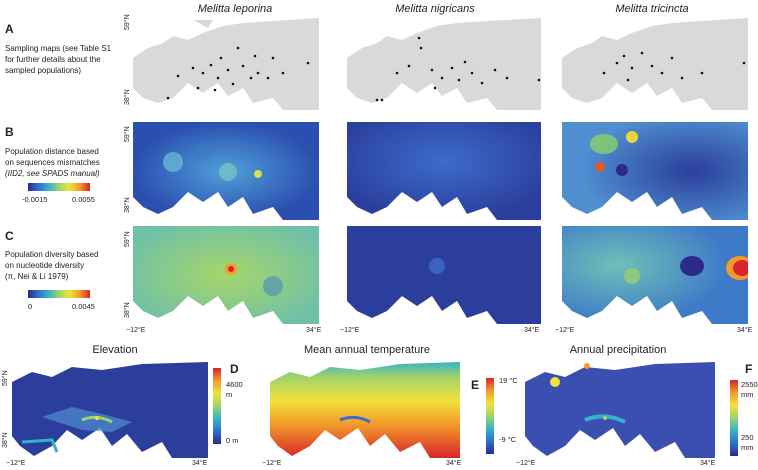 This screenshot has width=758, height=470. What do you see at coordinates (708, 463) in the screenshot?
I see `lon-right-f: 34°E` at bounding box center [708, 463].